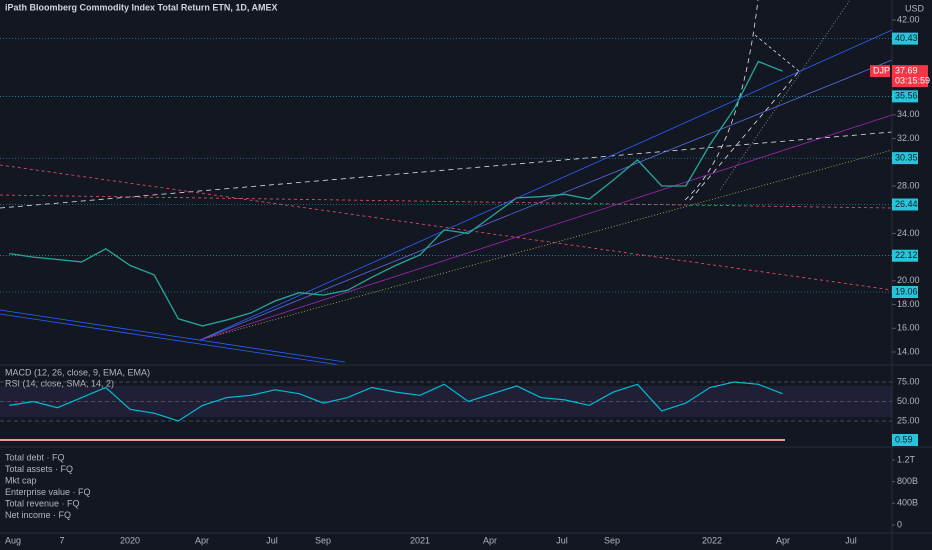  What do you see at coordinates (908, 185) in the screenshot?
I see `price-tick-label: 28.00` at bounding box center [908, 185].